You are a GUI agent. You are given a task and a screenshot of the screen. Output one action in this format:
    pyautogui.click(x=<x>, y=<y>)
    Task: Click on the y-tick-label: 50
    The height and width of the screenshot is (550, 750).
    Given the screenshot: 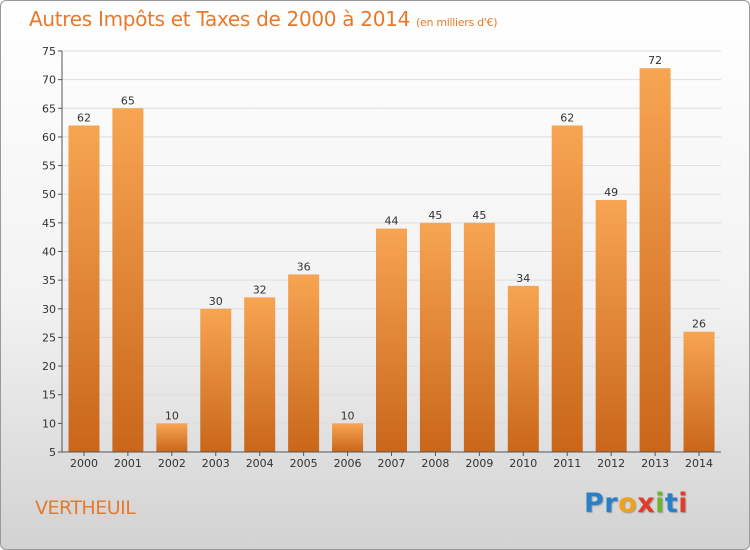 What is the action you would take?
    pyautogui.click(x=49, y=194)
    